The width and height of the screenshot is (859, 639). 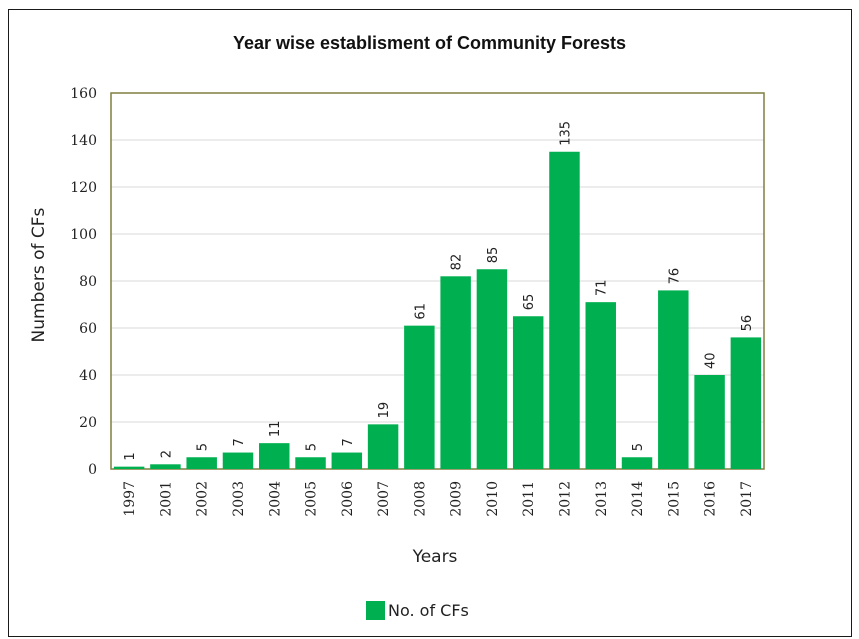 I want to click on y-tick-label: 60, so click(x=88, y=329).